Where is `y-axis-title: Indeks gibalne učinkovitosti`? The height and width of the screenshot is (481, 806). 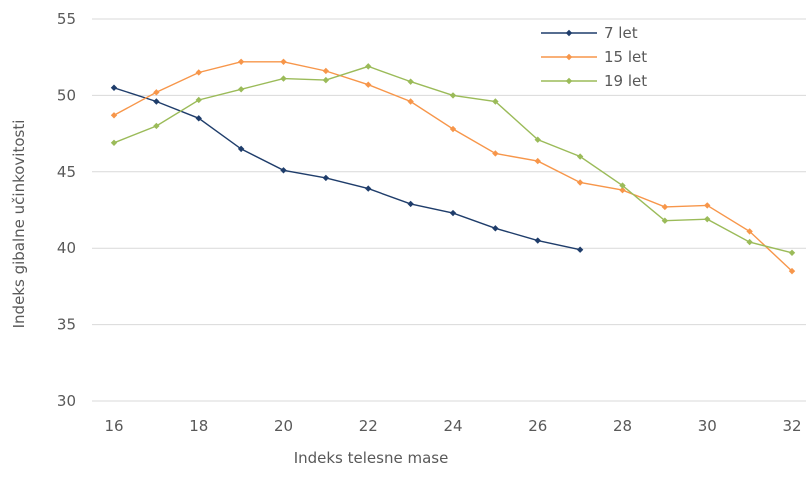 y-axis-title: Indeks gibalne učinkovitosti is located at coordinates (19, 224).